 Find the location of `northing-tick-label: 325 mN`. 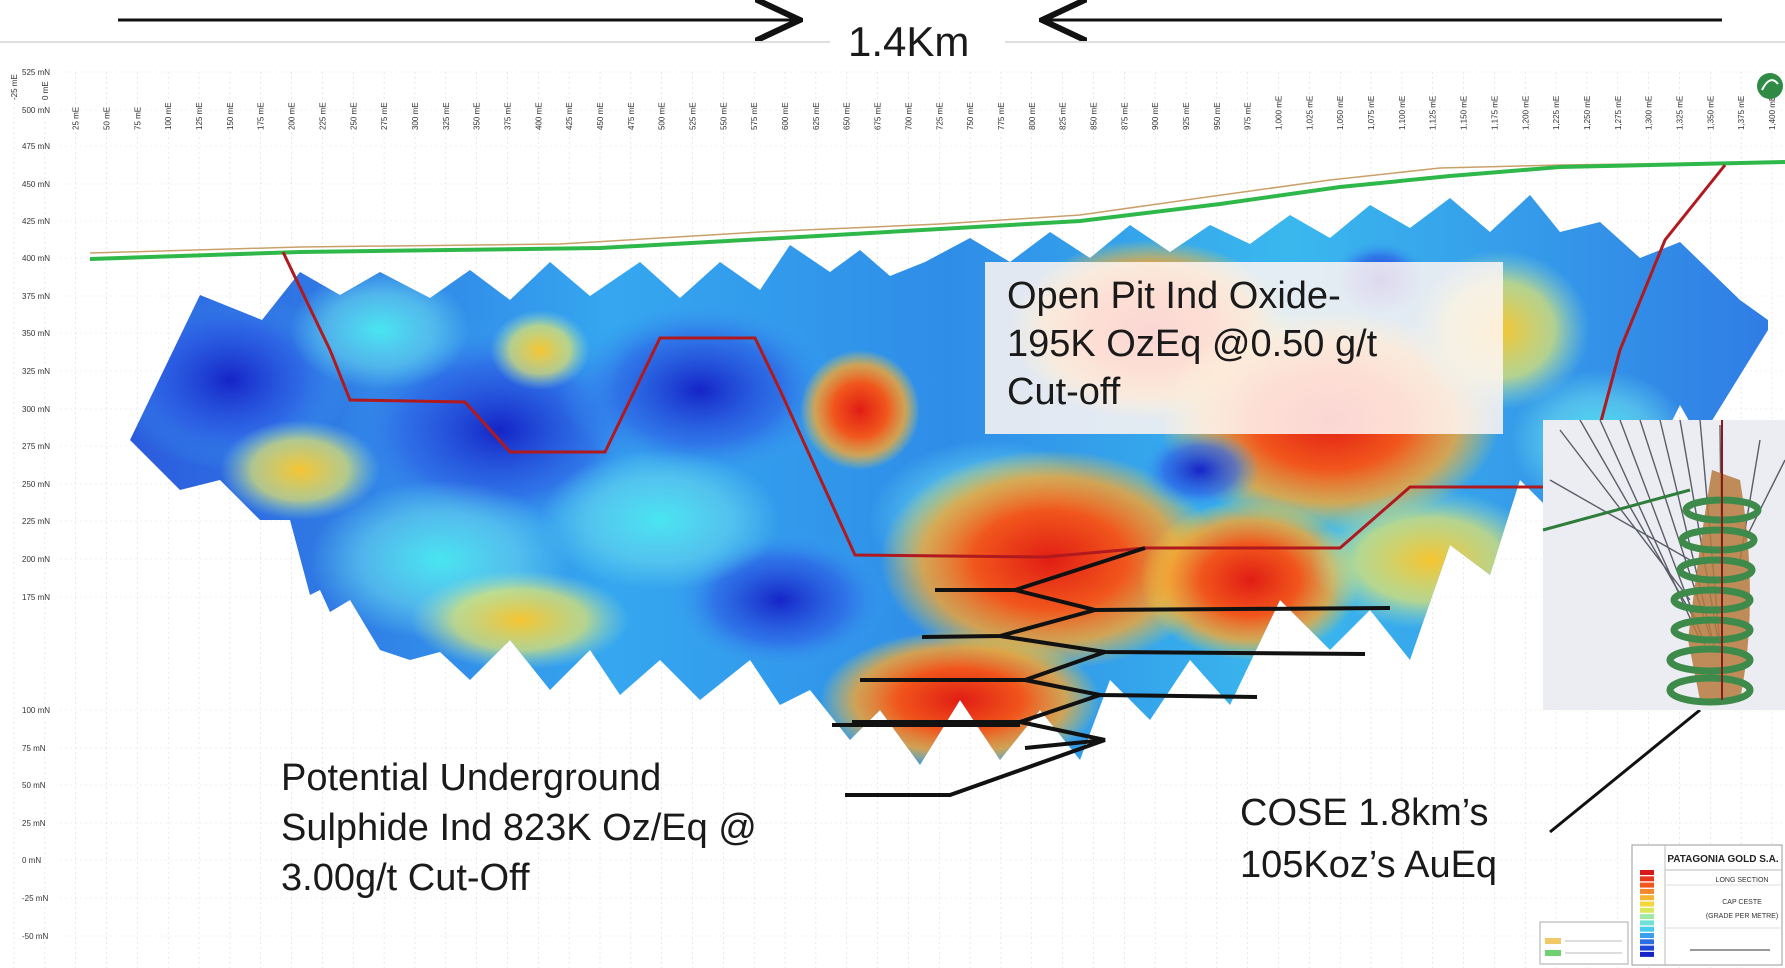

northing-tick-label: 325 mN is located at coordinates (36, 371).